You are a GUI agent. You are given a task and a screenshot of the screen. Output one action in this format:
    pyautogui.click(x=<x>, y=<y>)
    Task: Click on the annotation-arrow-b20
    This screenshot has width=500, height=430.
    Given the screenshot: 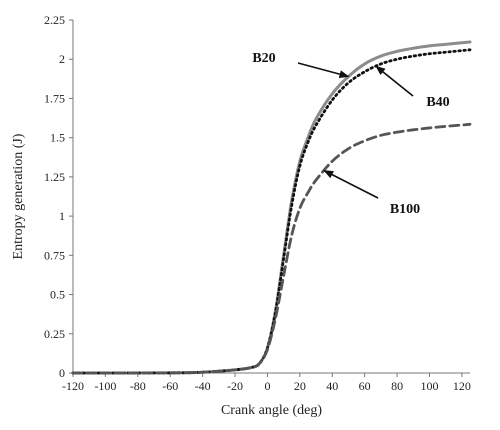 What is the action you would take?
    pyautogui.click(x=323, y=70)
    